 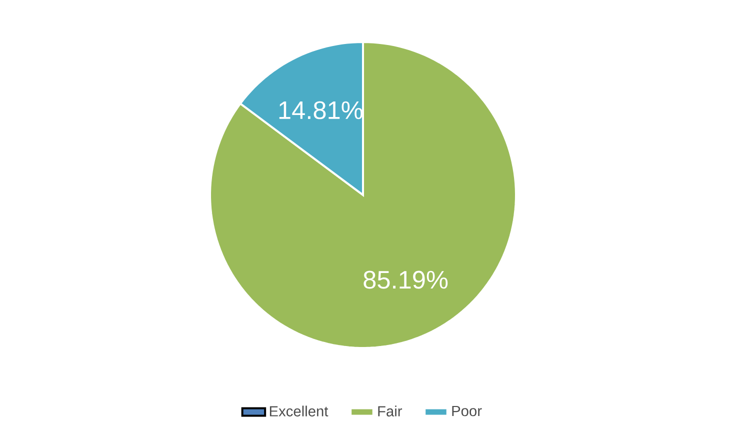 I want to click on legend-label: Fair, so click(x=390, y=411).